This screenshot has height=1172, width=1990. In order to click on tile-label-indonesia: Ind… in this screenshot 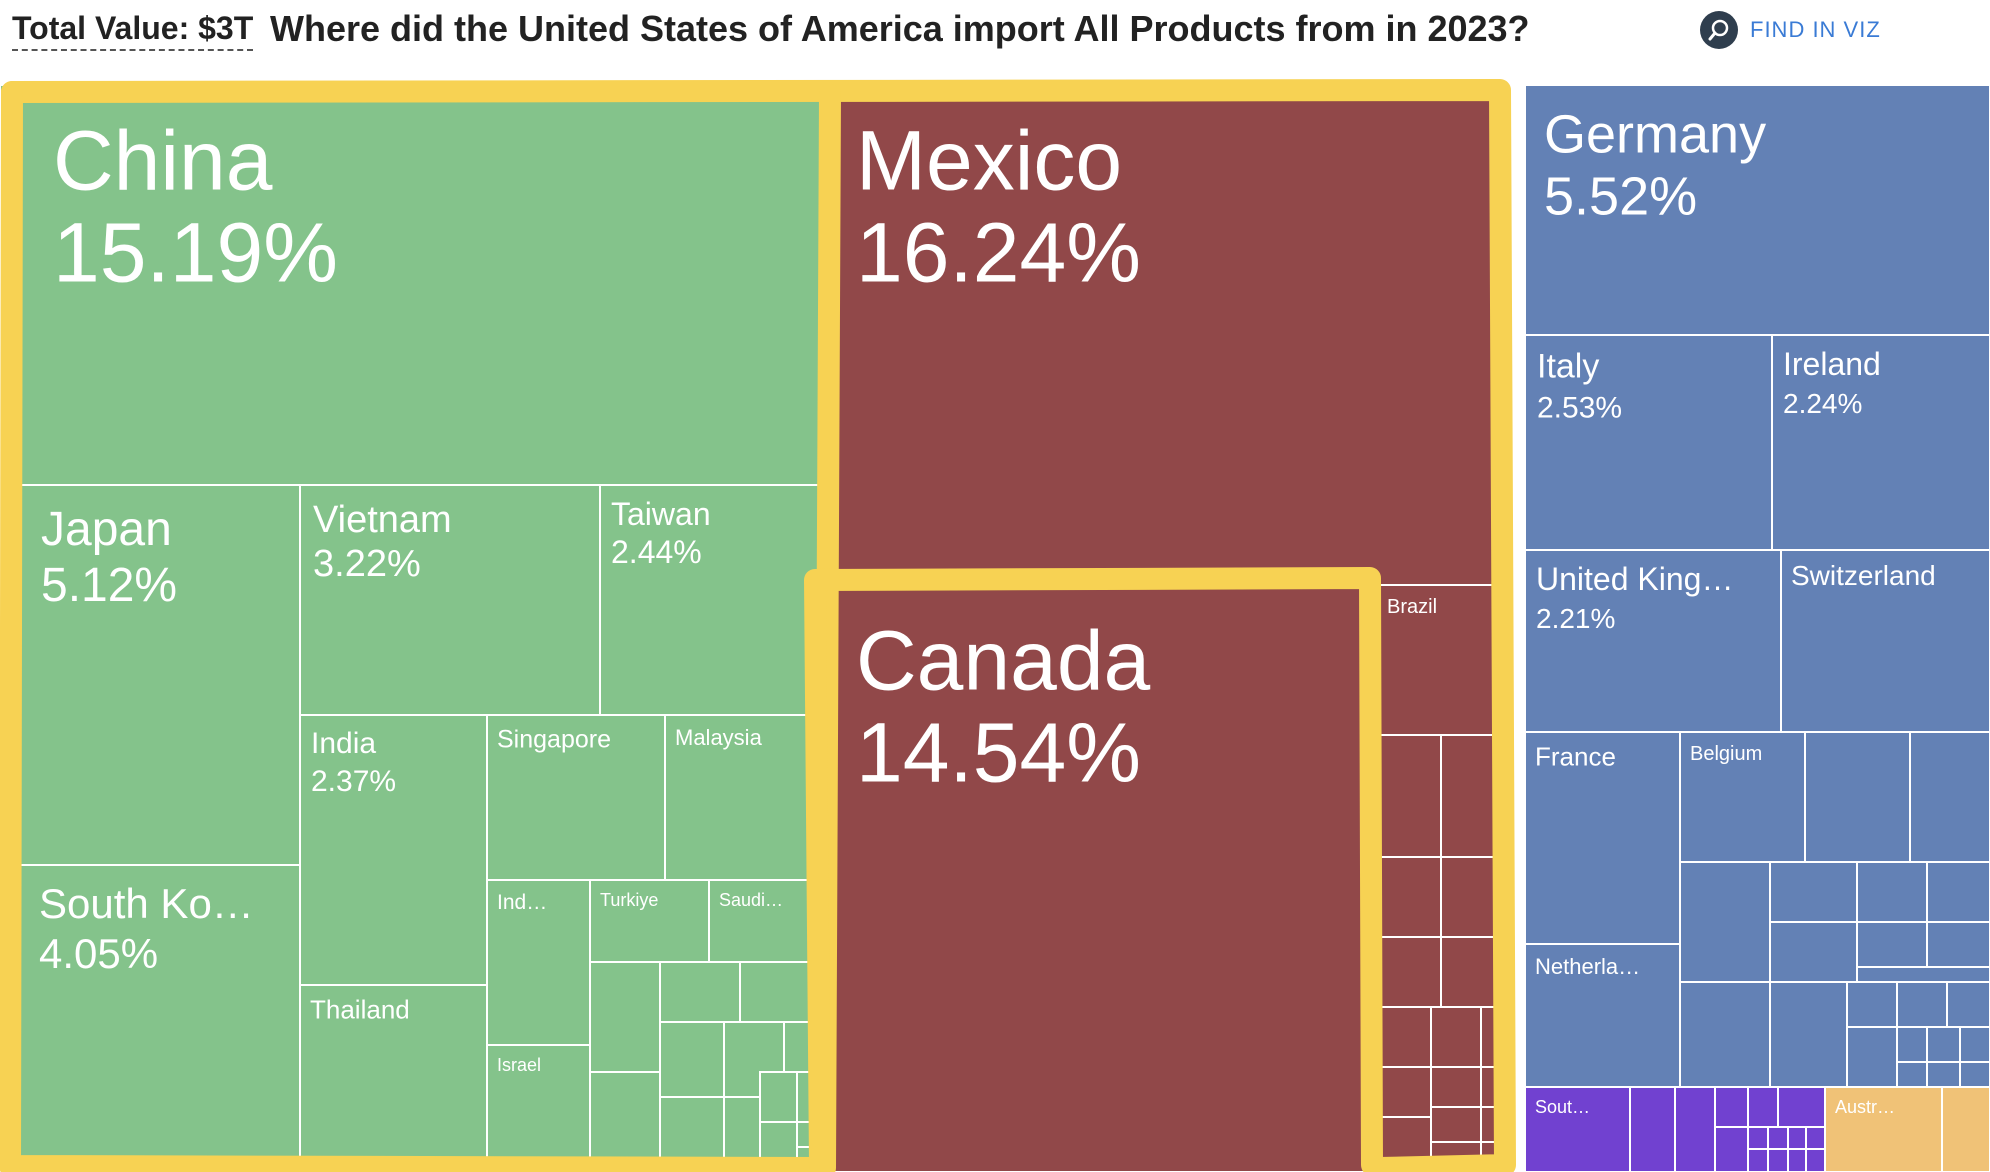, I will do `click(522, 902)`.